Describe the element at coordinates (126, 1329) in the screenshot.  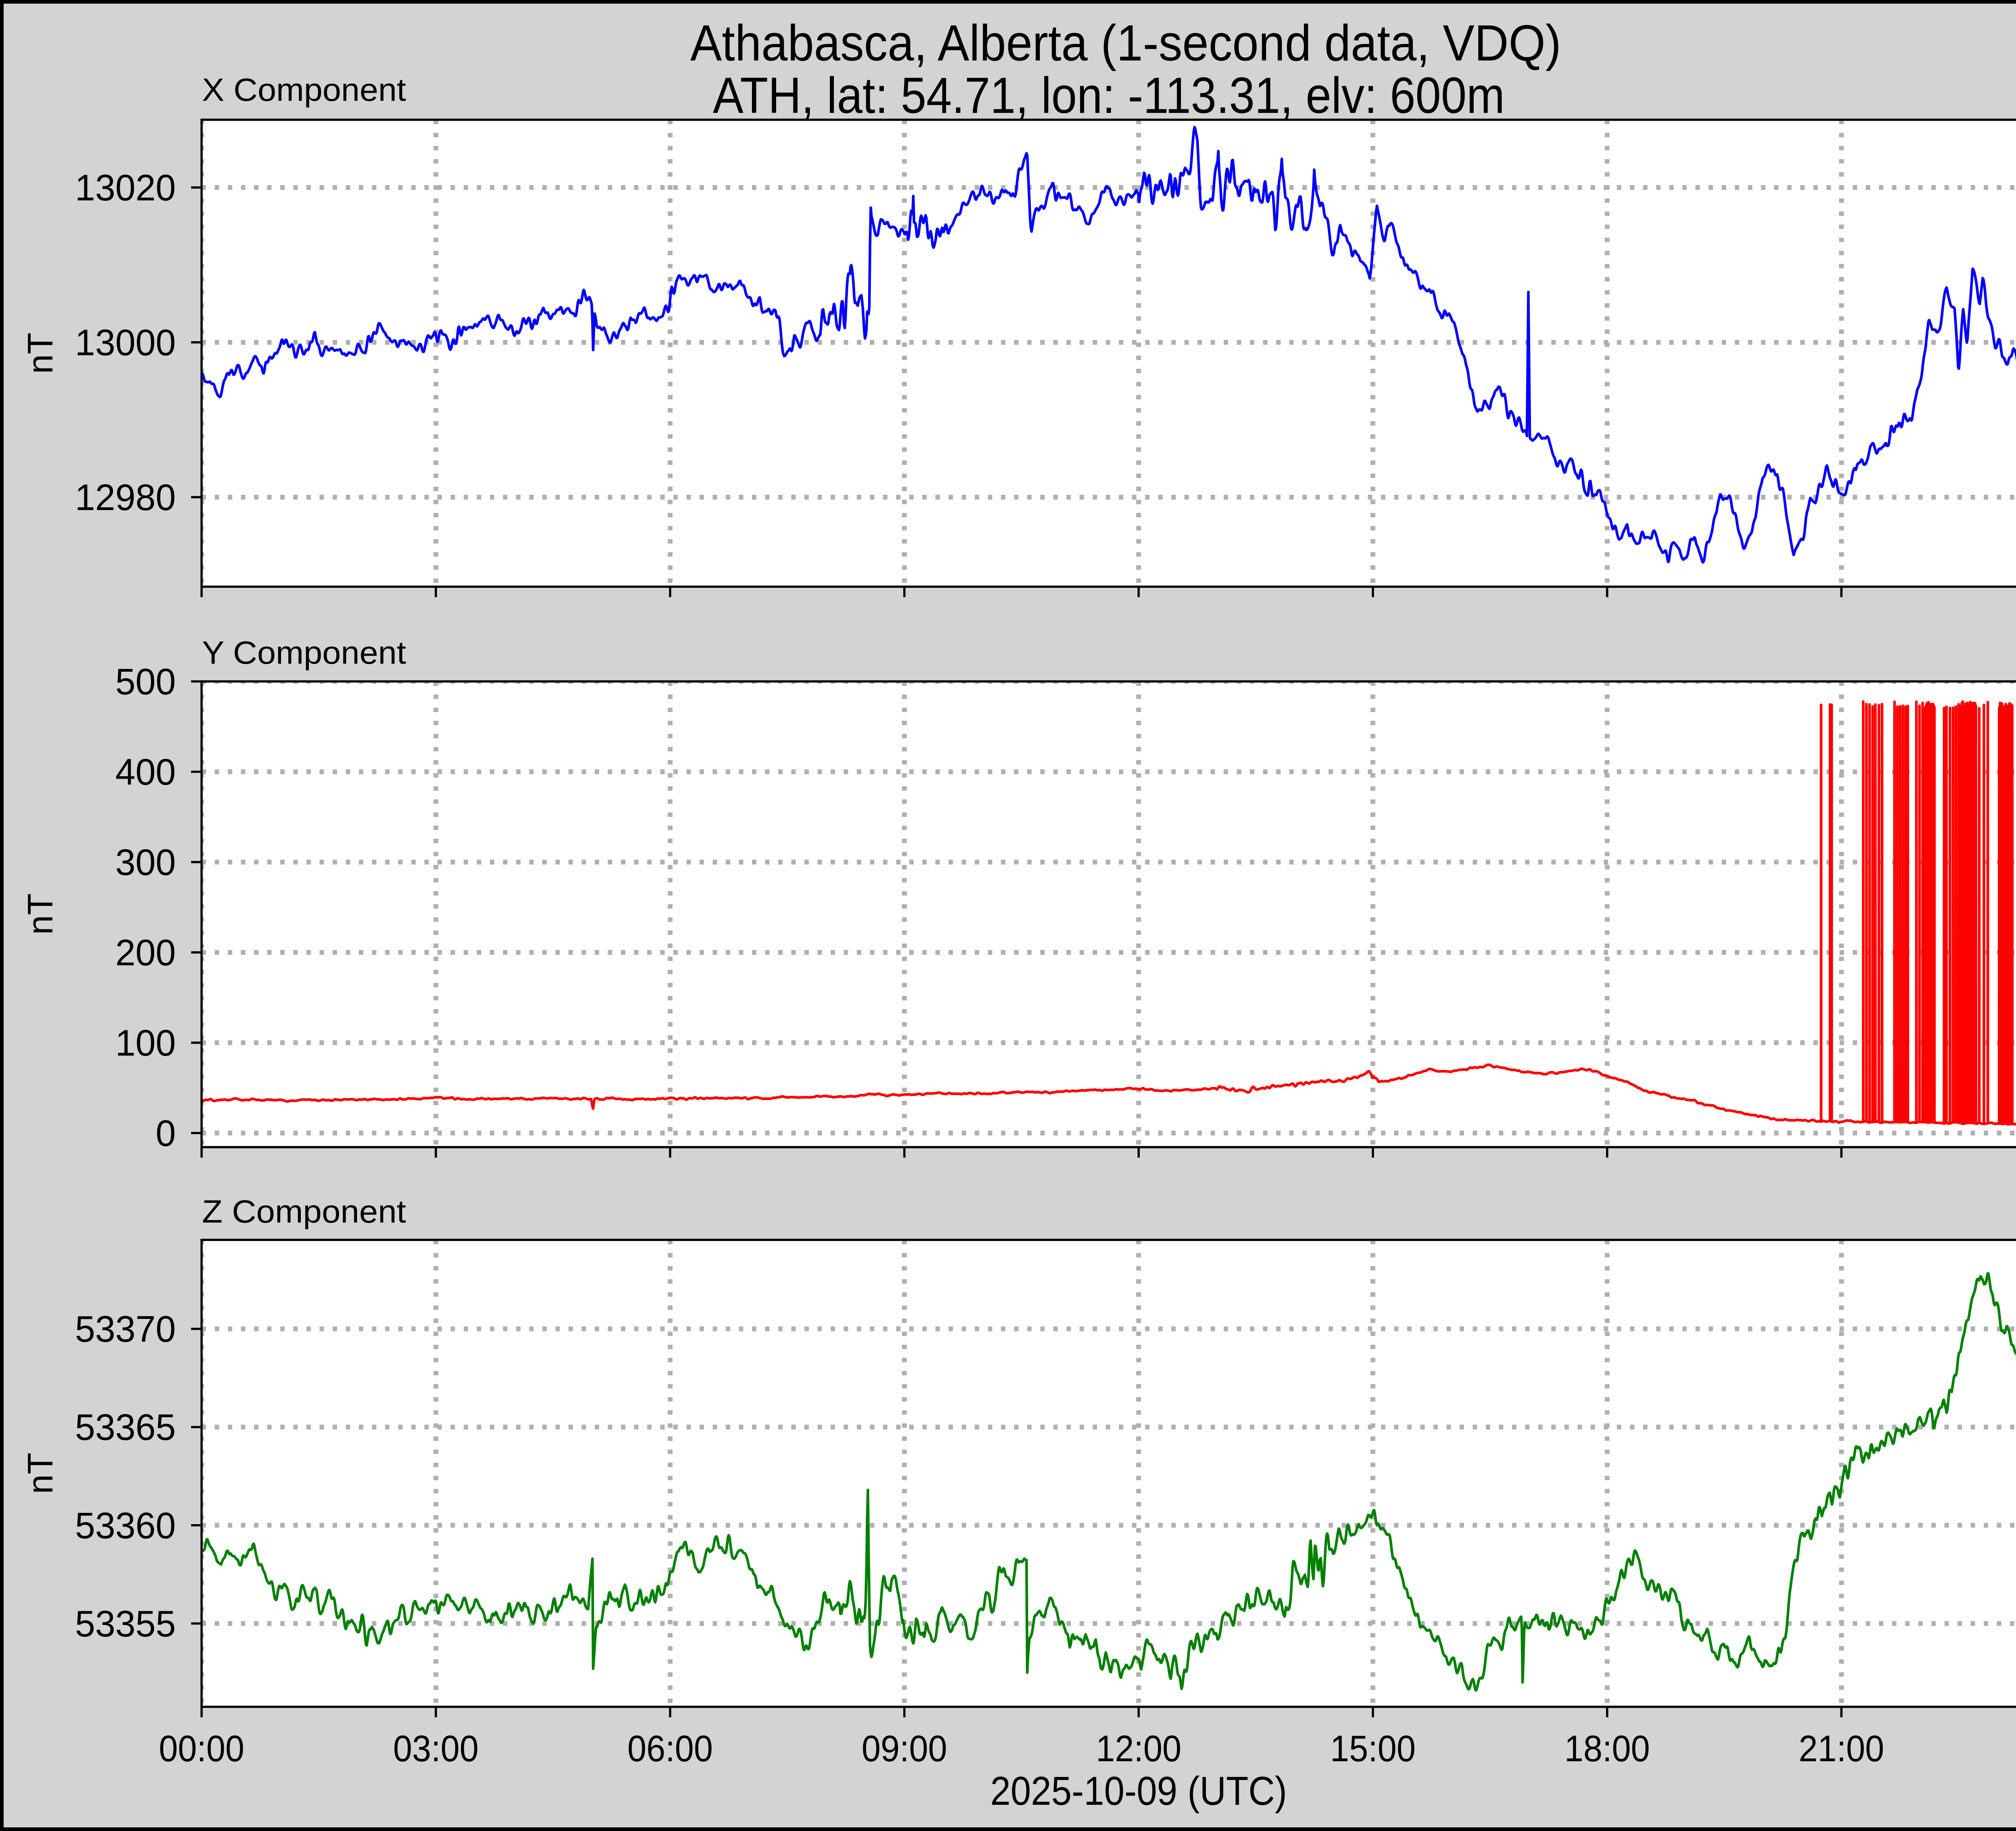
I see `svg-text: 53370` at that location.